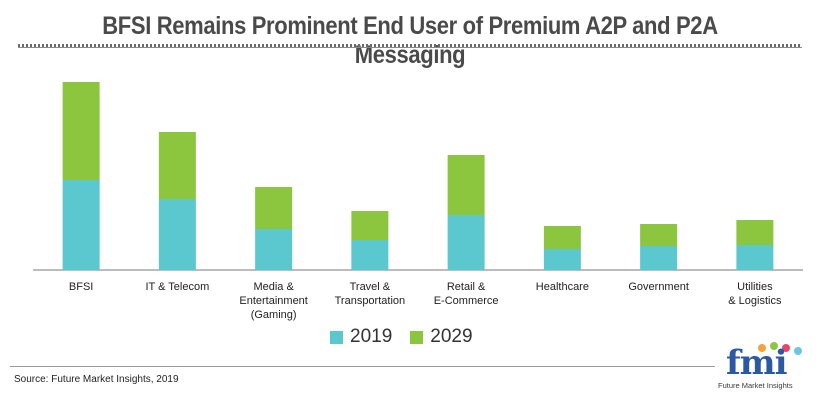 The width and height of the screenshot is (820, 400). What do you see at coordinates (451, 336) in the screenshot?
I see `legend-label-2029: 2029` at bounding box center [451, 336].